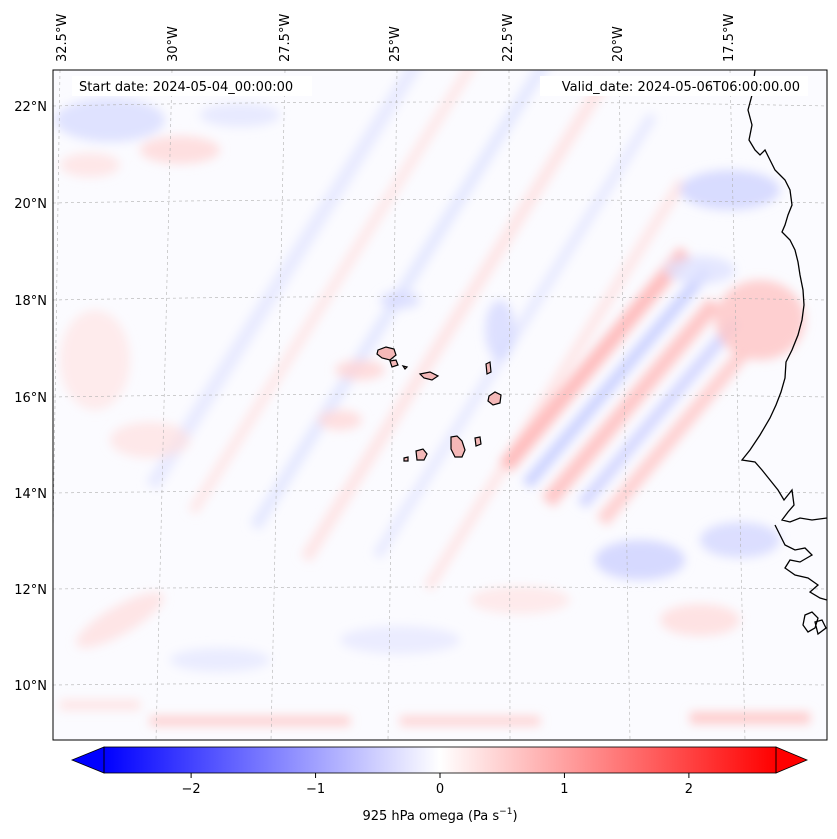 This screenshot has height=839, width=837. I want to click on coastline, so click(783, 353).